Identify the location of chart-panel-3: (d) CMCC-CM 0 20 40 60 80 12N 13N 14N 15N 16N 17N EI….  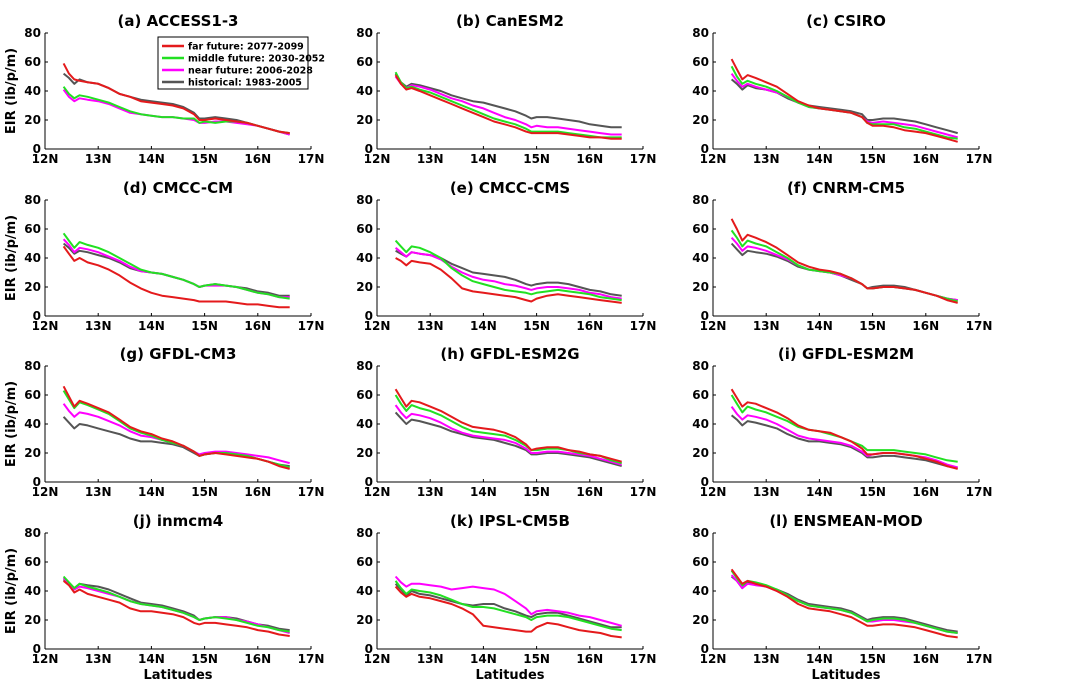
(164, 256).